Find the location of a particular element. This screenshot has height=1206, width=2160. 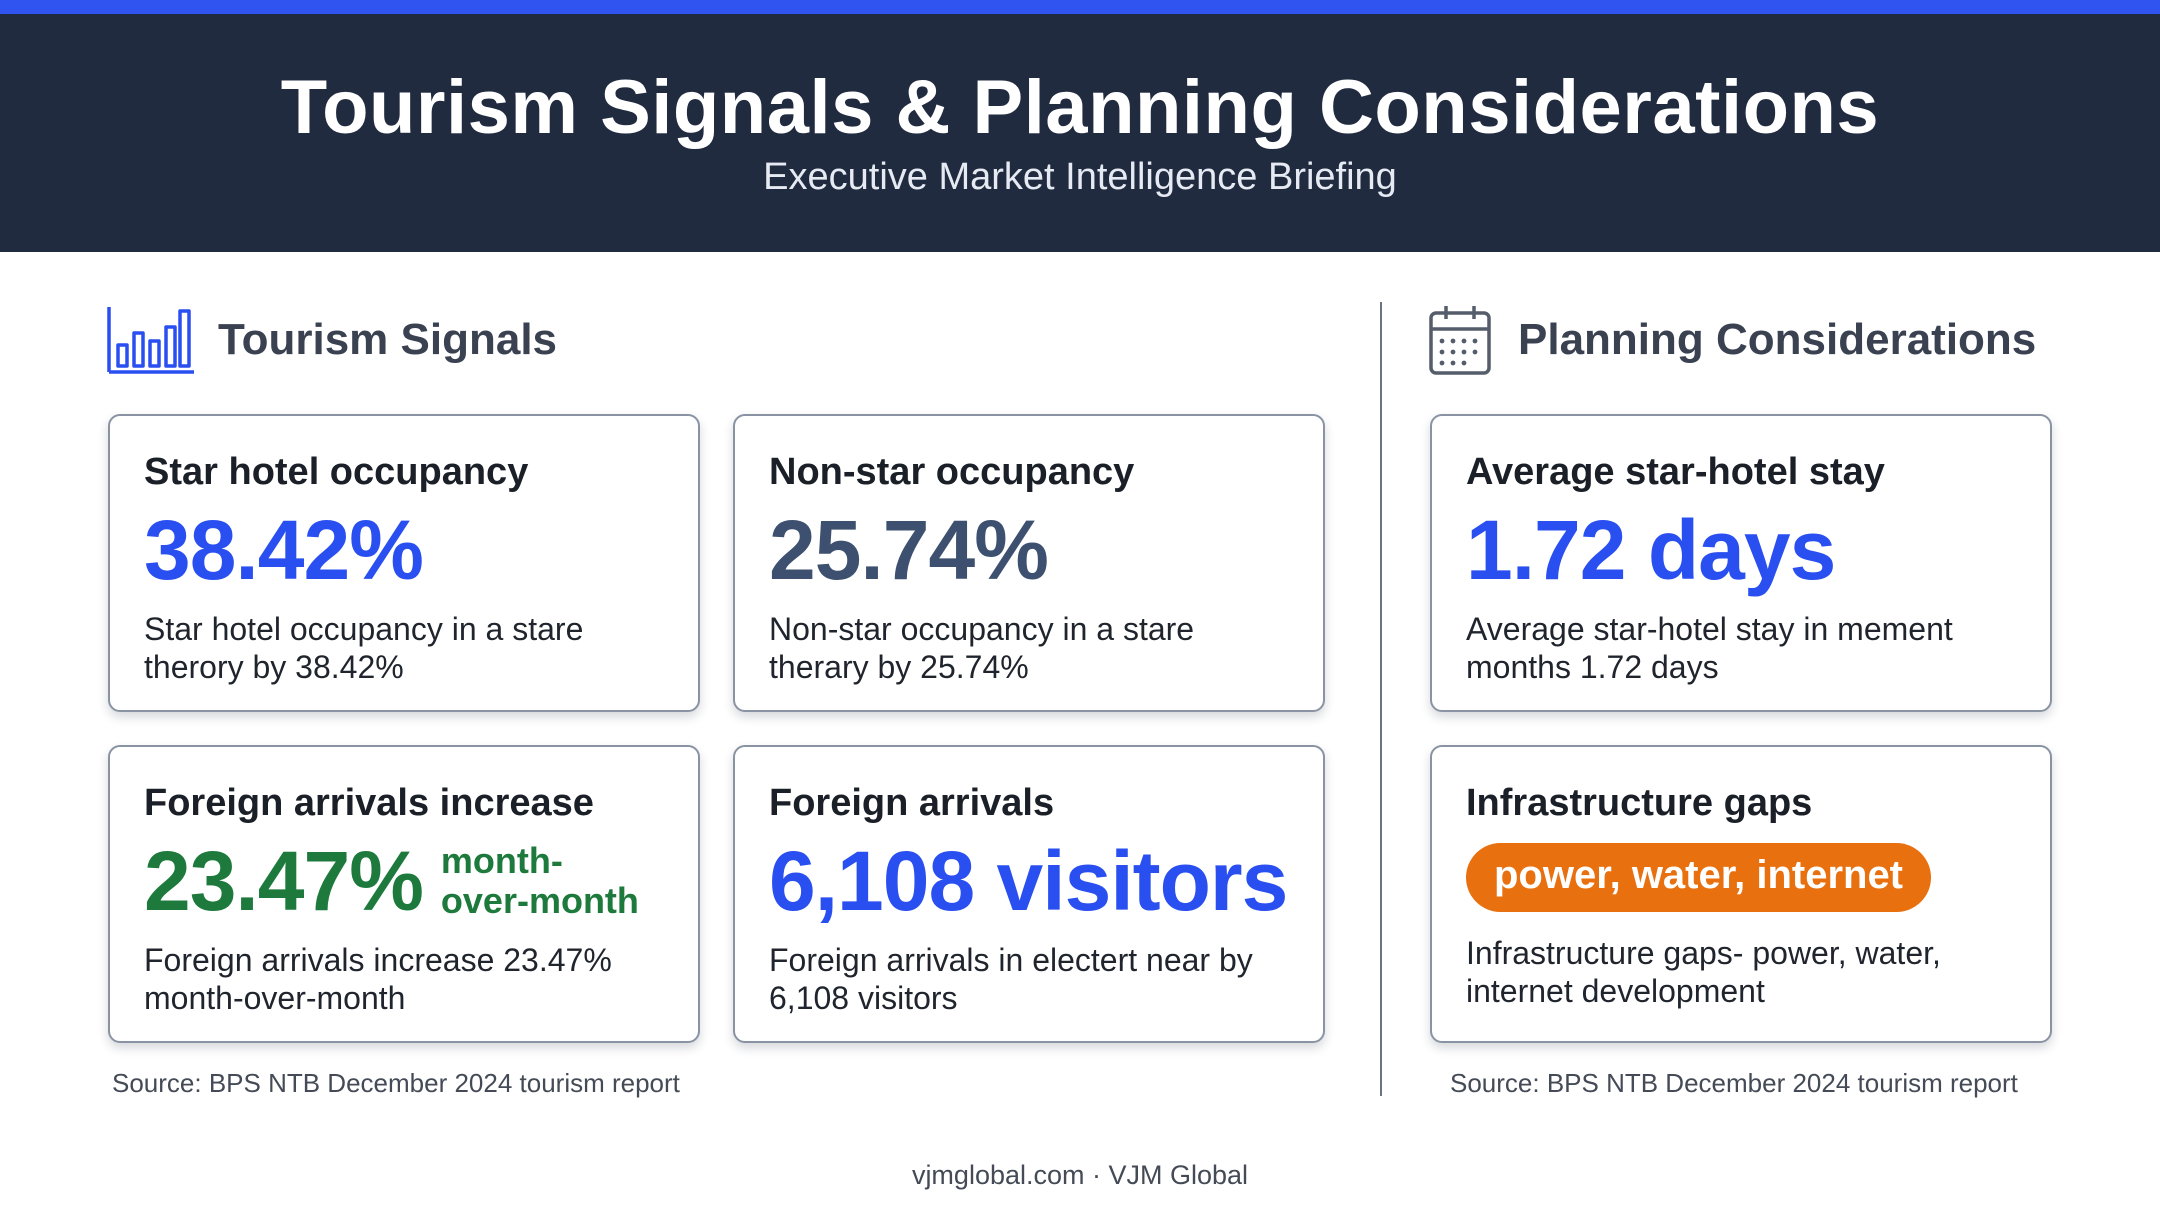

section-divider is located at coordinates (1381, 699).